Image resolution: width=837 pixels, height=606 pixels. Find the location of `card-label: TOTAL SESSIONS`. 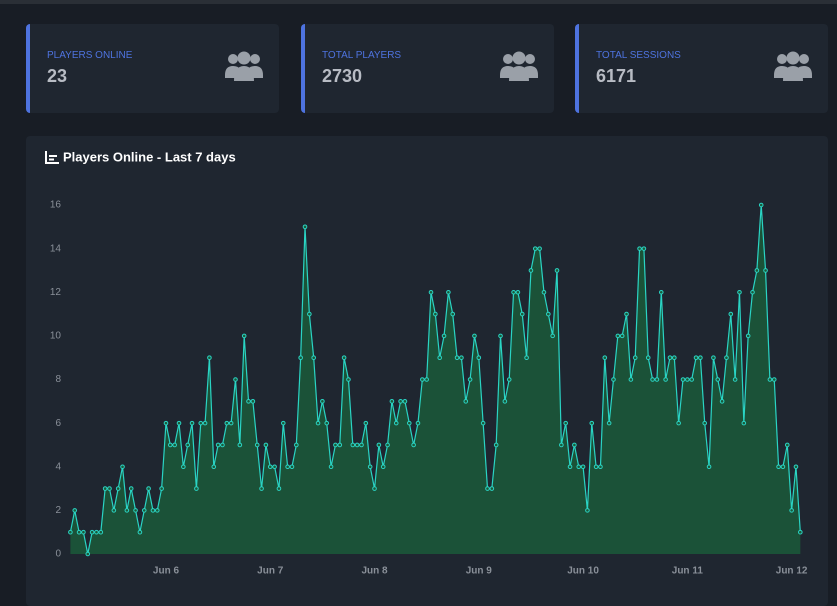

card-label: TOTAL SESSIONS is located at coordinates (638, 55).